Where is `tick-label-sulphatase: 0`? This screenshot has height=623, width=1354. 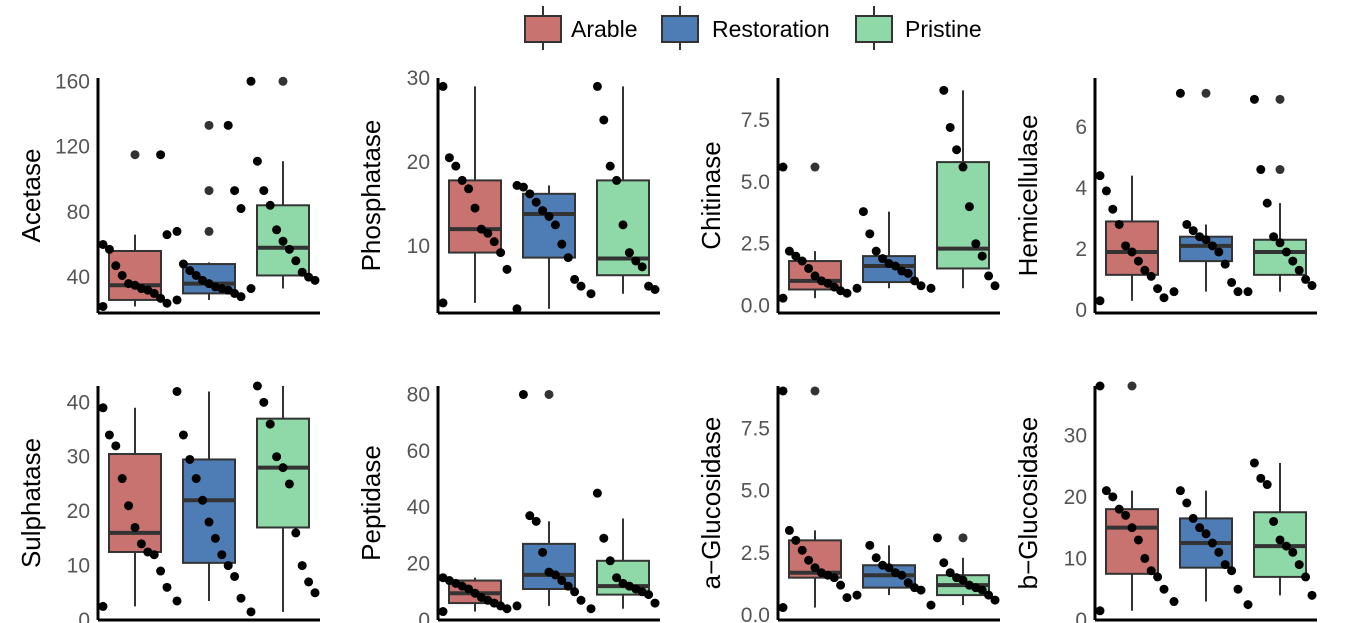 tick-label-sulphatase: 0 is located at coordinates (84, 616).